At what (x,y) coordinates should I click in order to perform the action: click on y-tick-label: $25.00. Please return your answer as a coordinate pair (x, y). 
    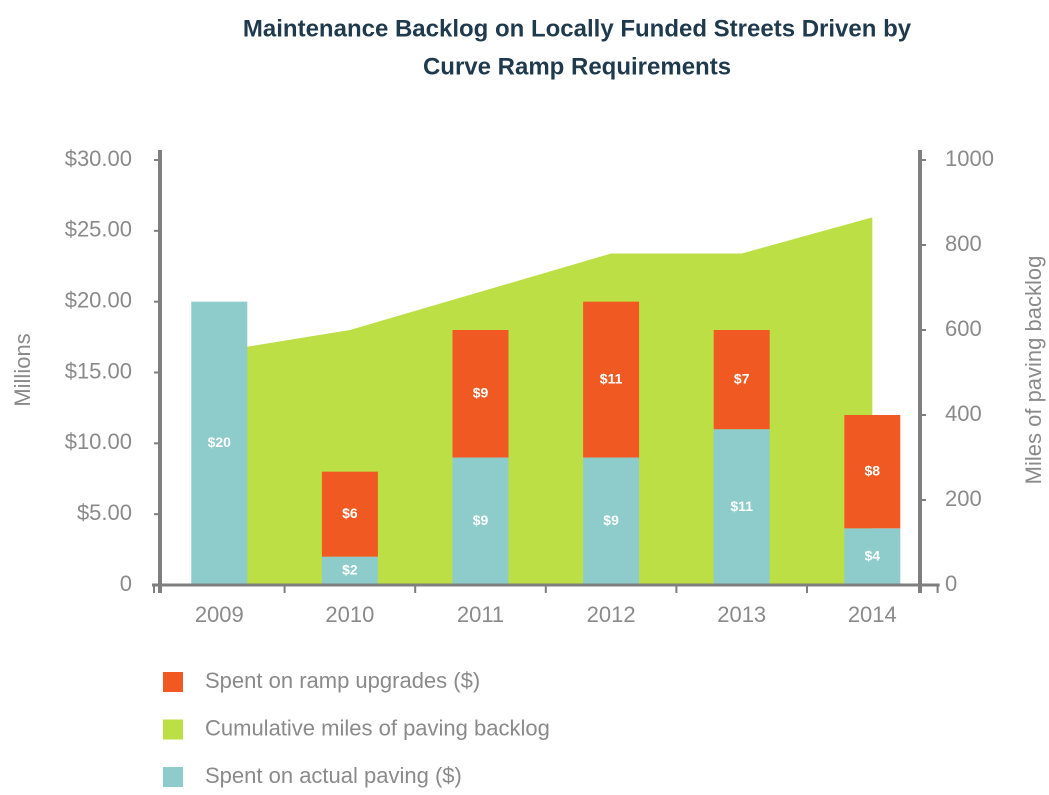
    Looking at the image, I should click on (98, 229).